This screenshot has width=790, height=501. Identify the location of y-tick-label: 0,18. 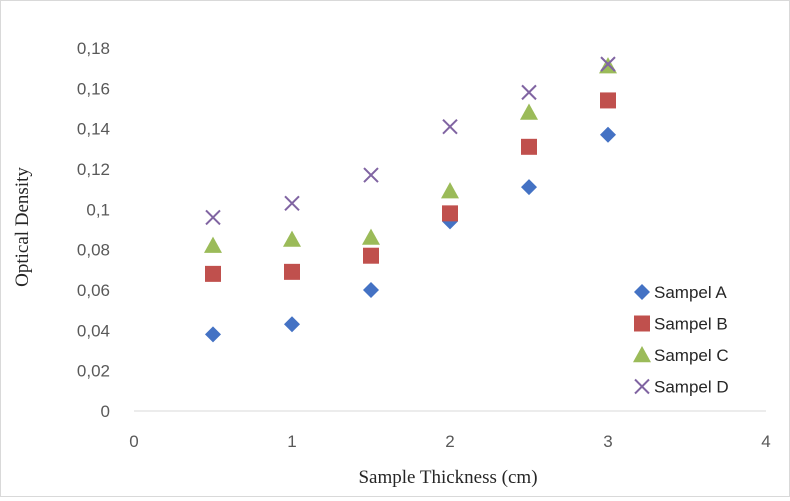
(93, 48).